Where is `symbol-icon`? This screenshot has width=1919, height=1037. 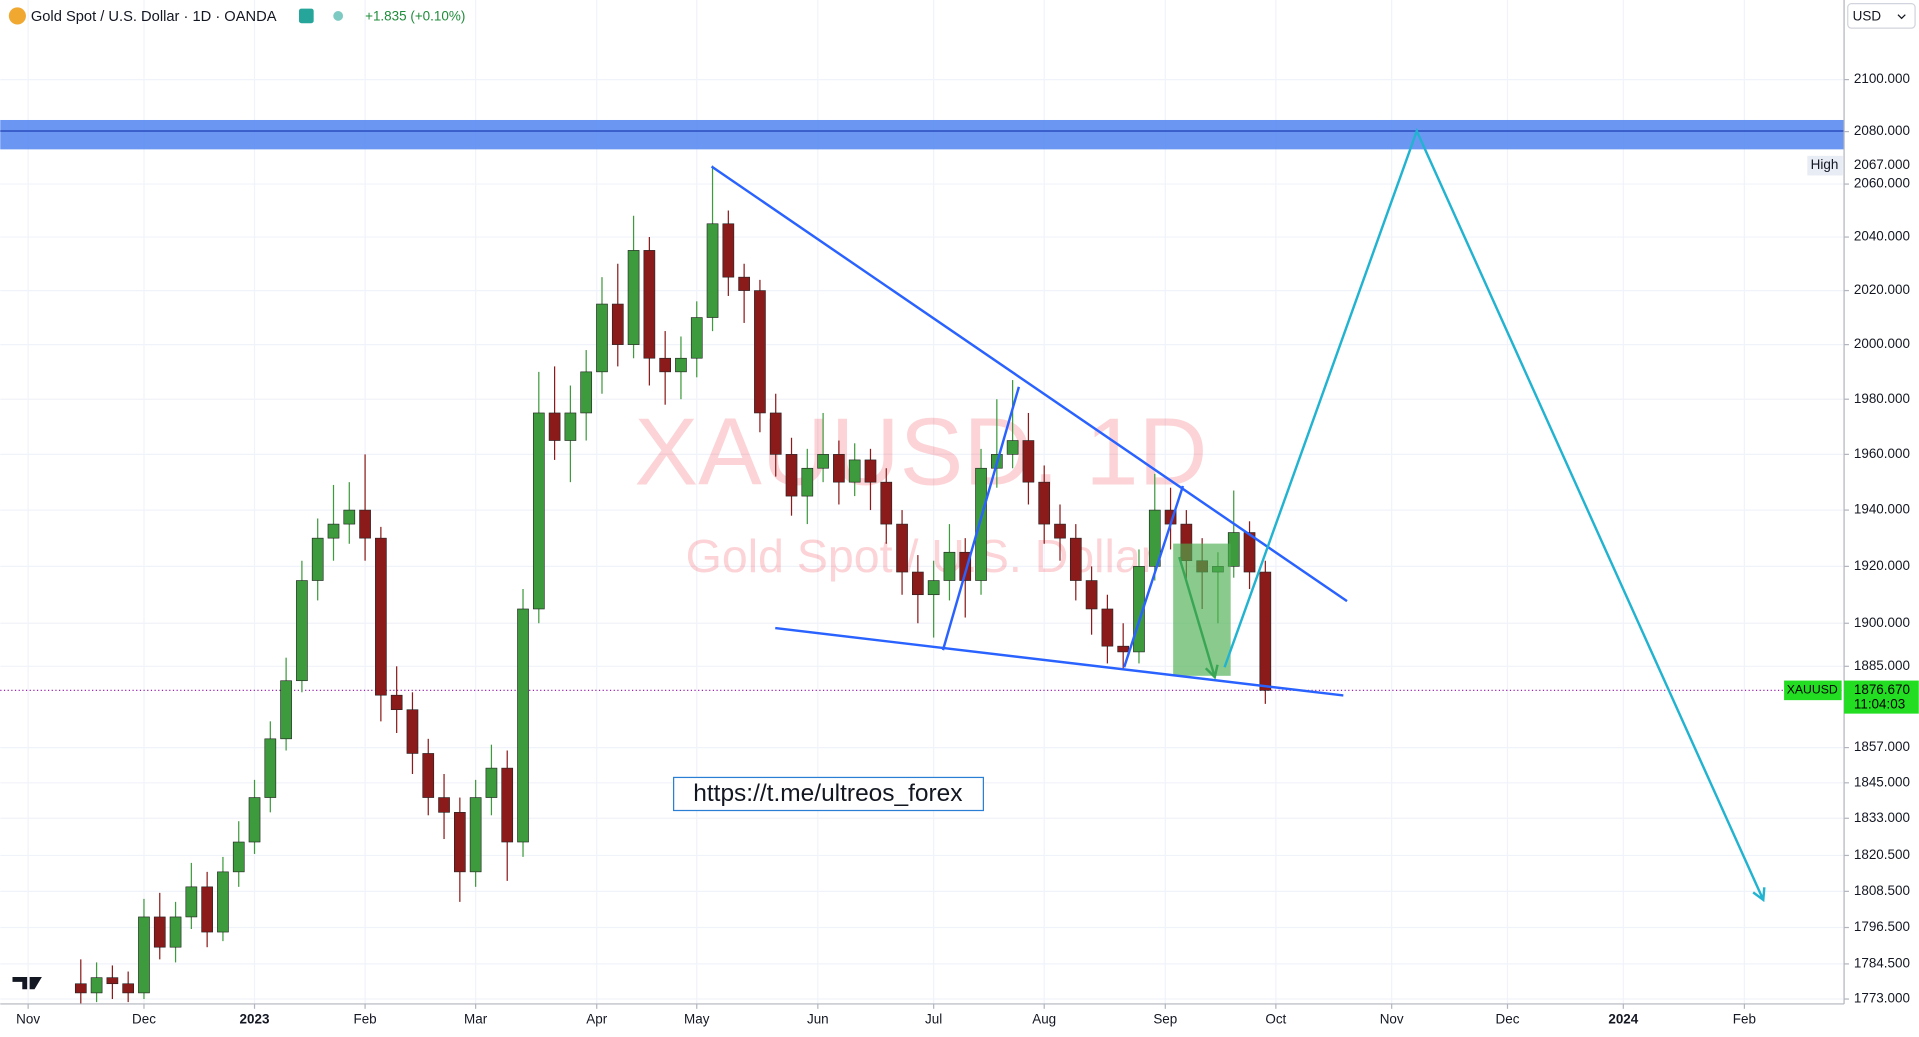
symbol-icon is located at coordinates (17, 16).